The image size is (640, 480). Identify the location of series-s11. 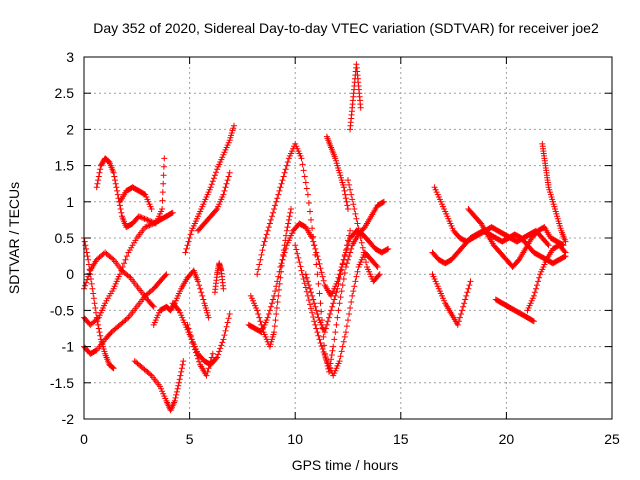
(209, 189).